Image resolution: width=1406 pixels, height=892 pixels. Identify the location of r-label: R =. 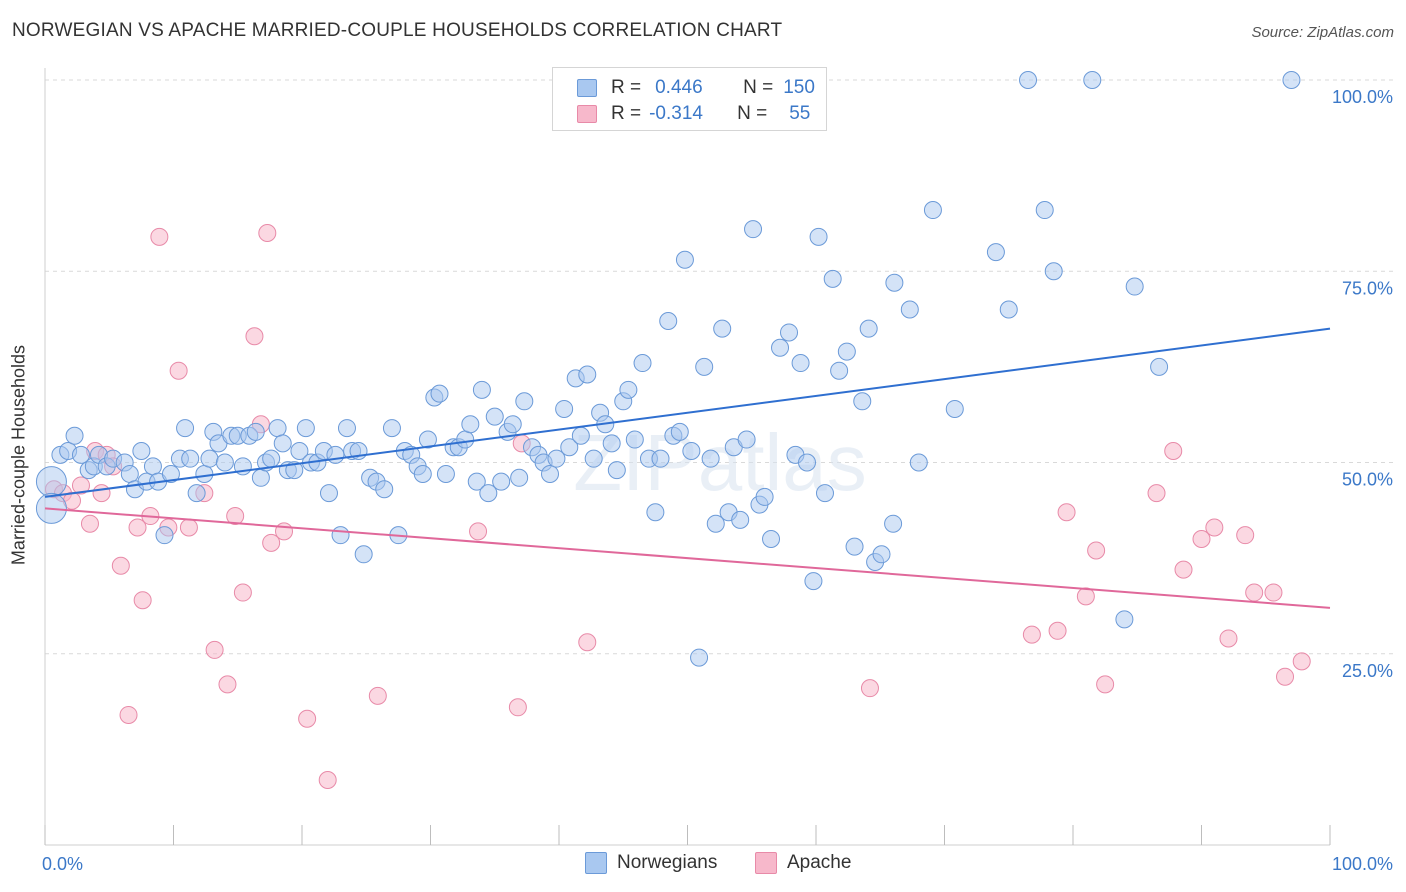
(626, 113).